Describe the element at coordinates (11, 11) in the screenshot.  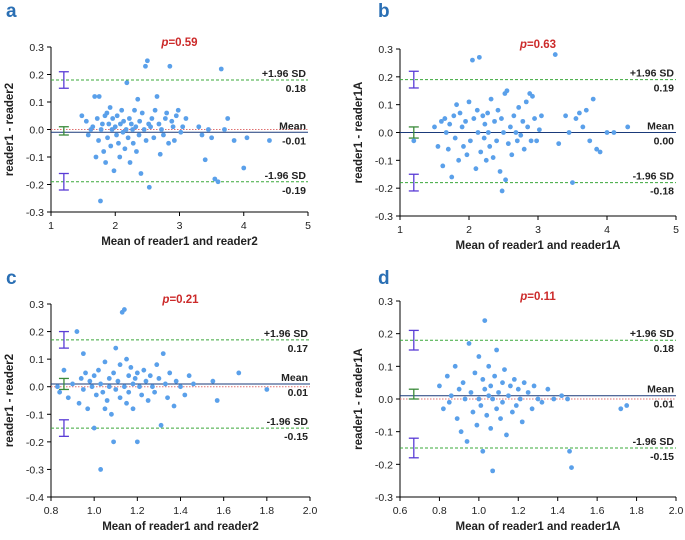
I see `panel-label: a` at that location.